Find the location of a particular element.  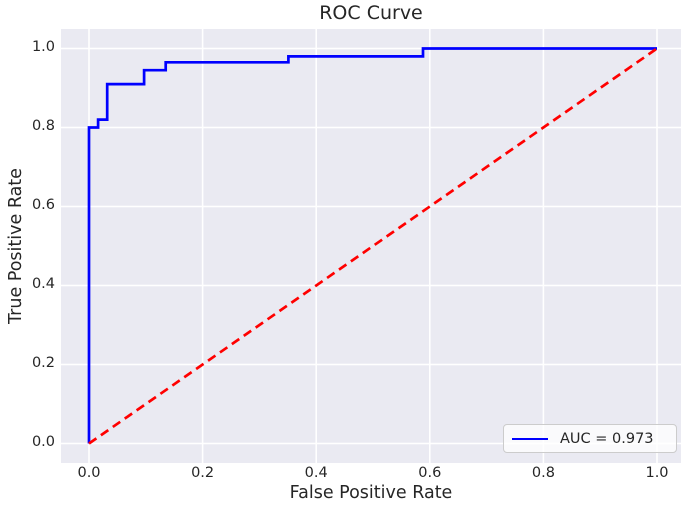

y-tick-label: 1.0 is located at coordinates (43, 46).